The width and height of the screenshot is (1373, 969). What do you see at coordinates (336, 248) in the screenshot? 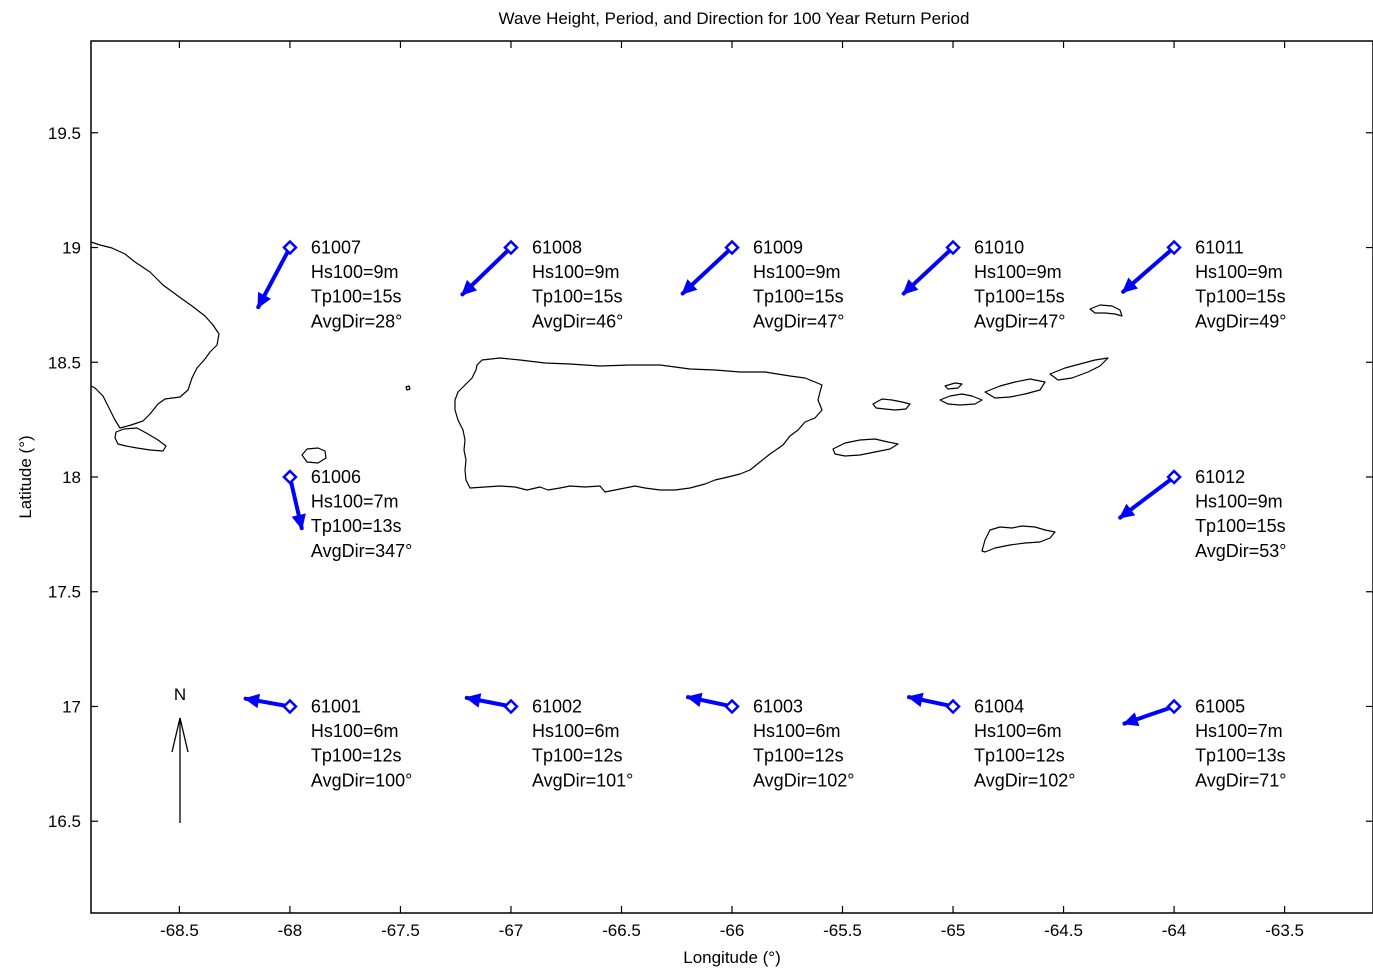
I see `station-id-label: 61007` at bounding box center [336, 248].